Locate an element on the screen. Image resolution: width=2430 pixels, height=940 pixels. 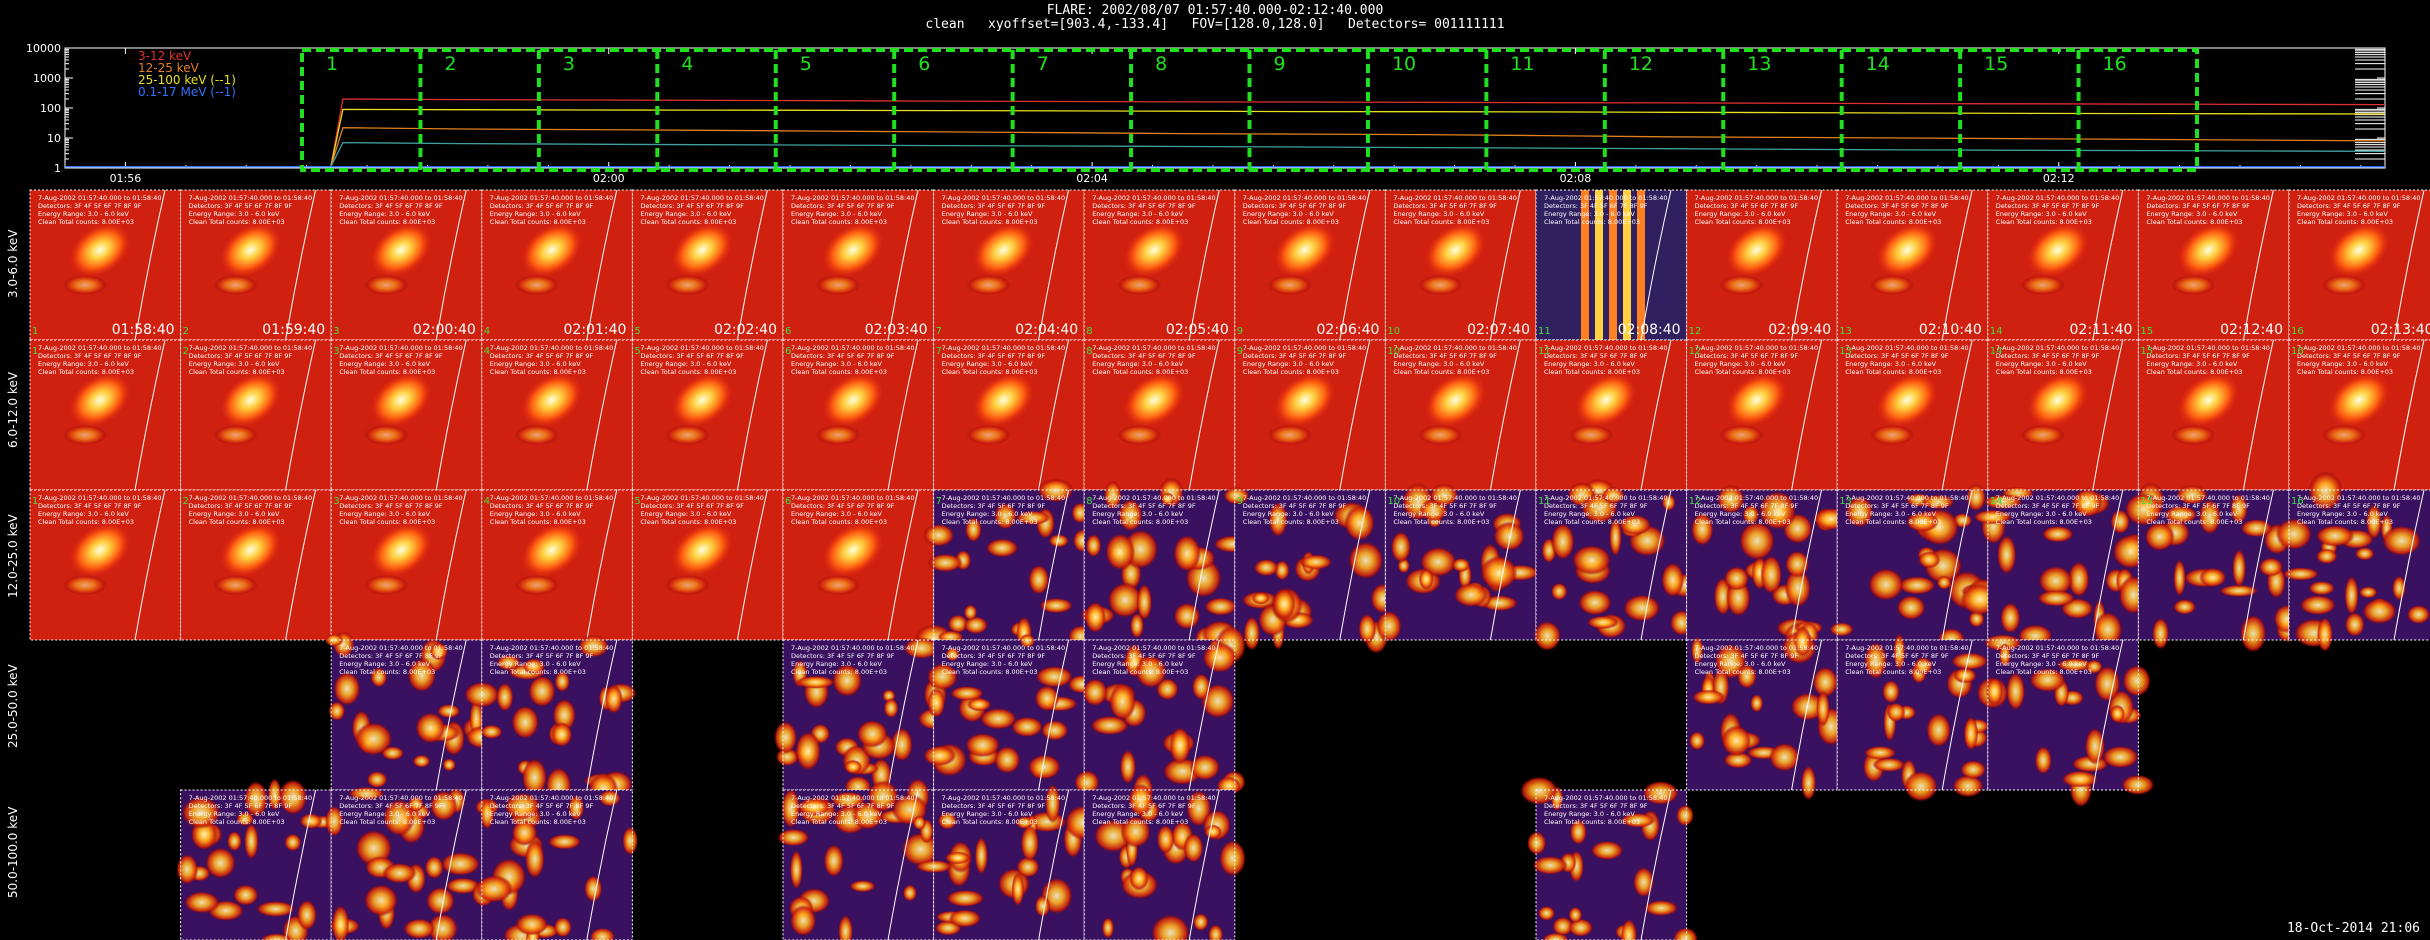
time-interval-label: 9 is located at coordinates (1280, 64).